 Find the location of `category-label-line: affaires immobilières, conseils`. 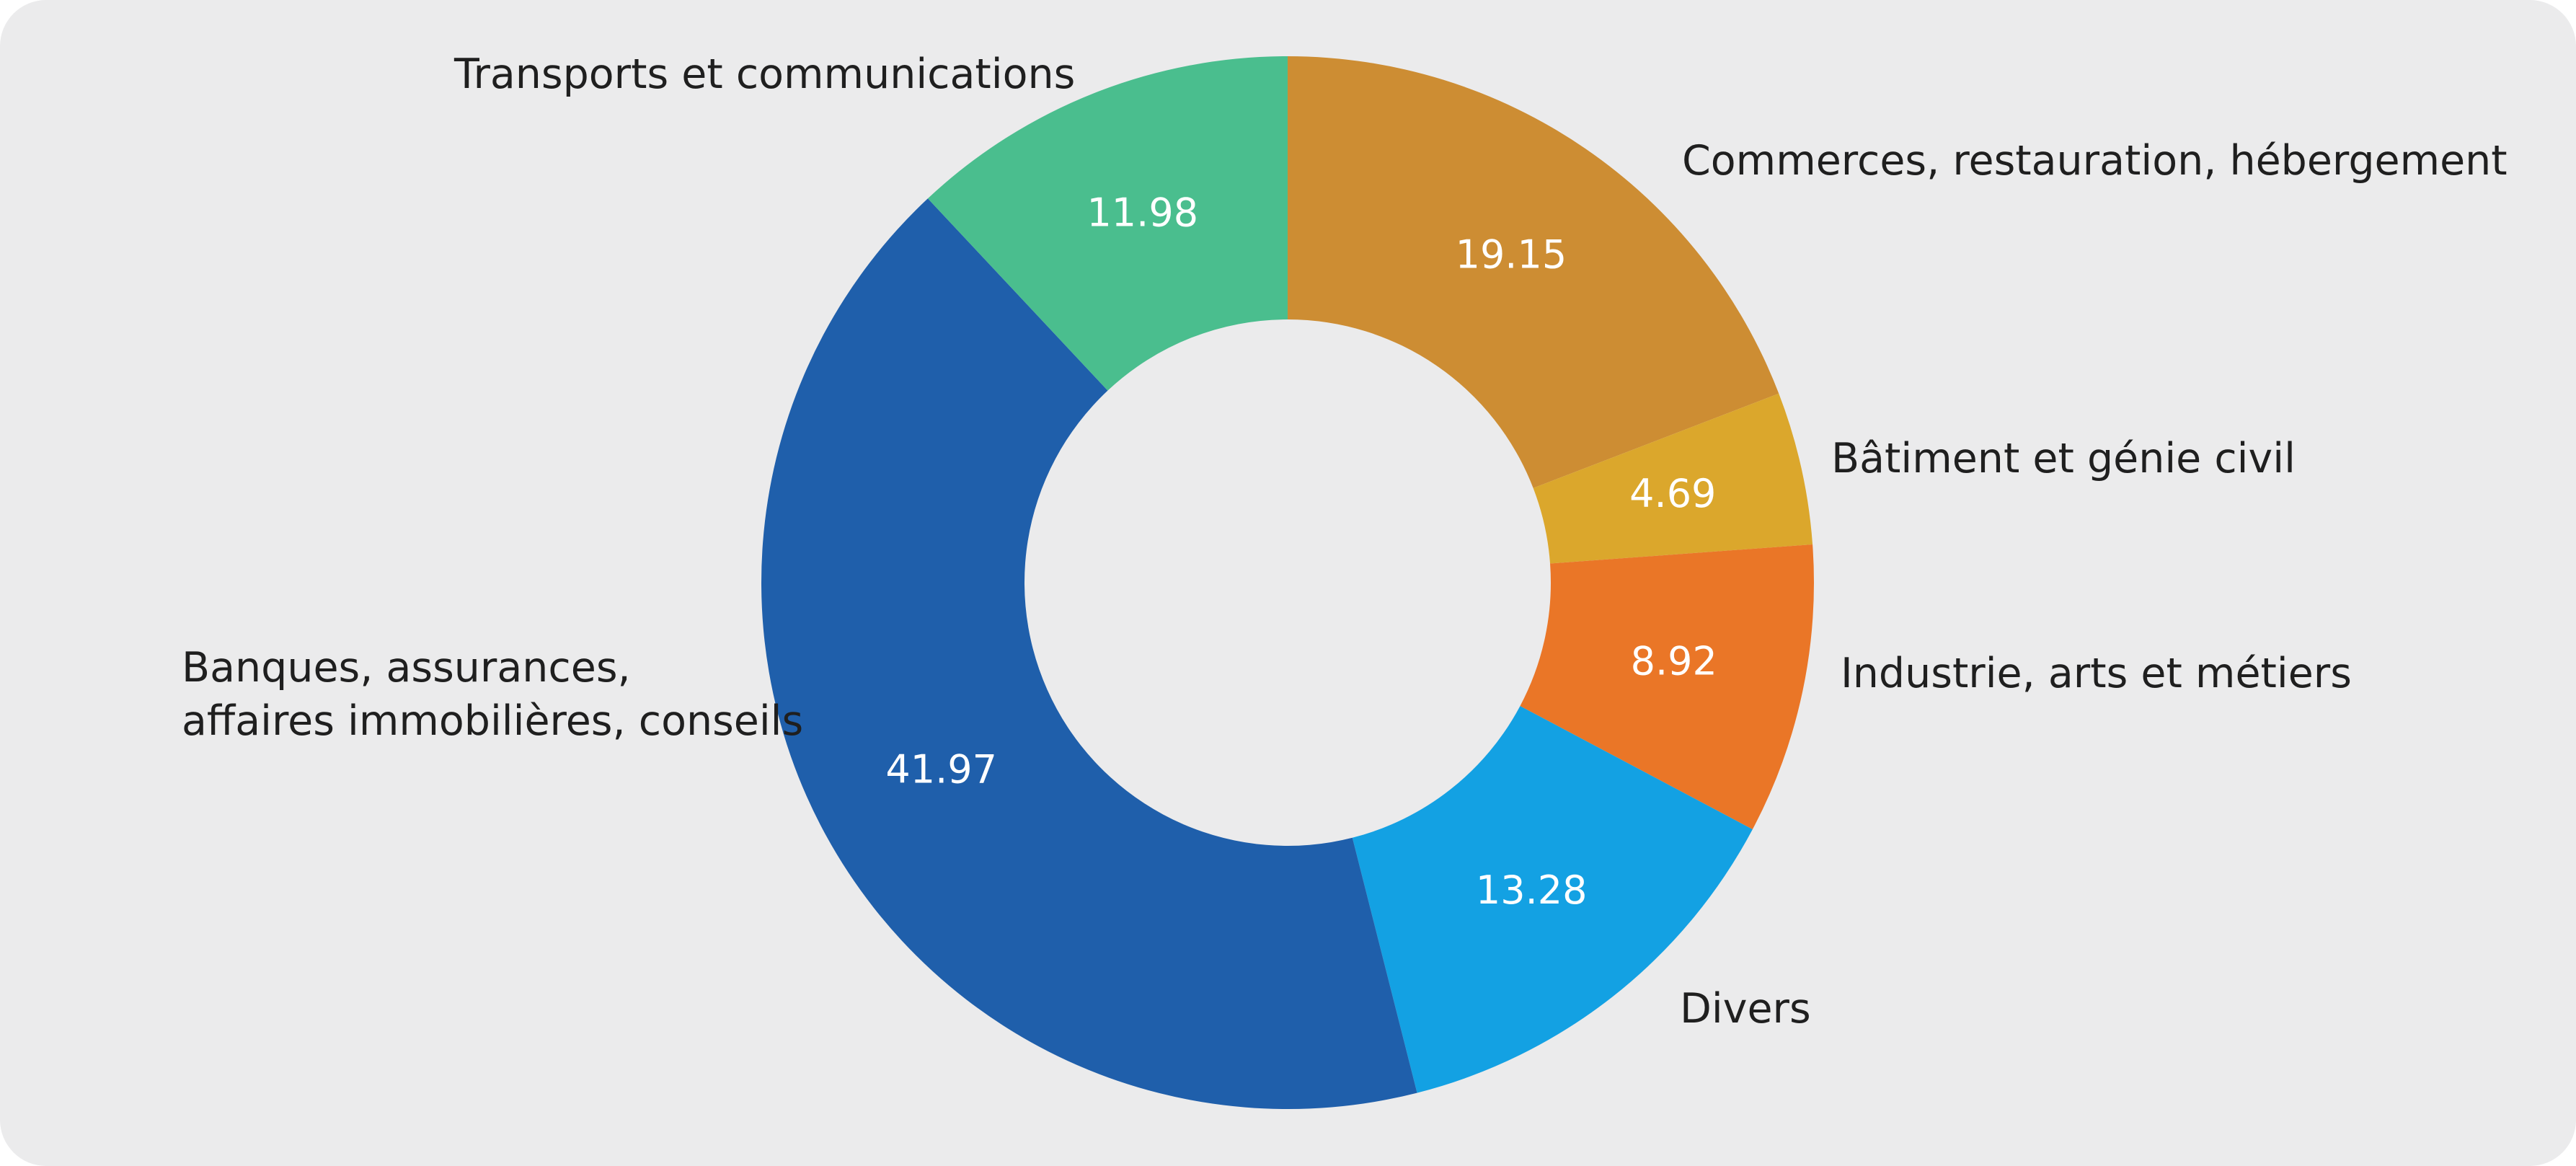

category-label-line: affaires immobilières, conseils is located at coordinates (492, 721).